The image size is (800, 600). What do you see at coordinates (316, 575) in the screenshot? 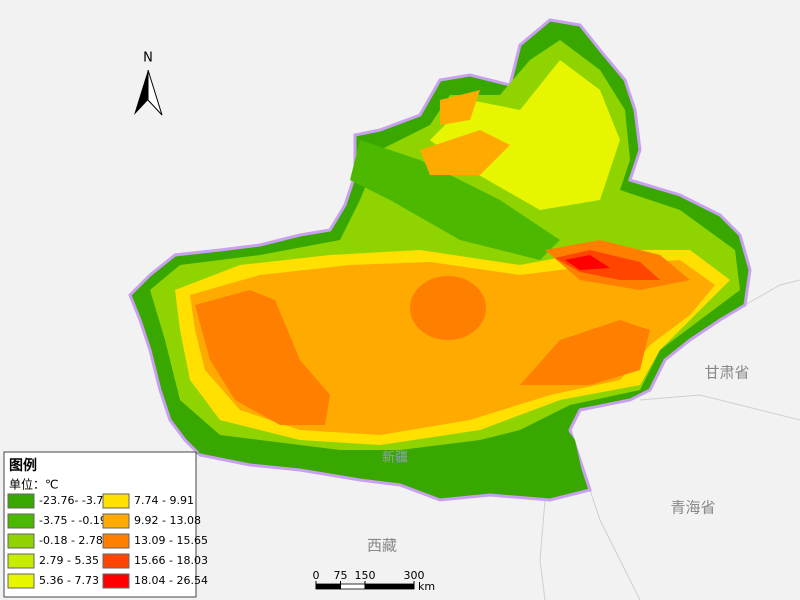
I see `scale-label: 0` at bounding box center [316, 575].